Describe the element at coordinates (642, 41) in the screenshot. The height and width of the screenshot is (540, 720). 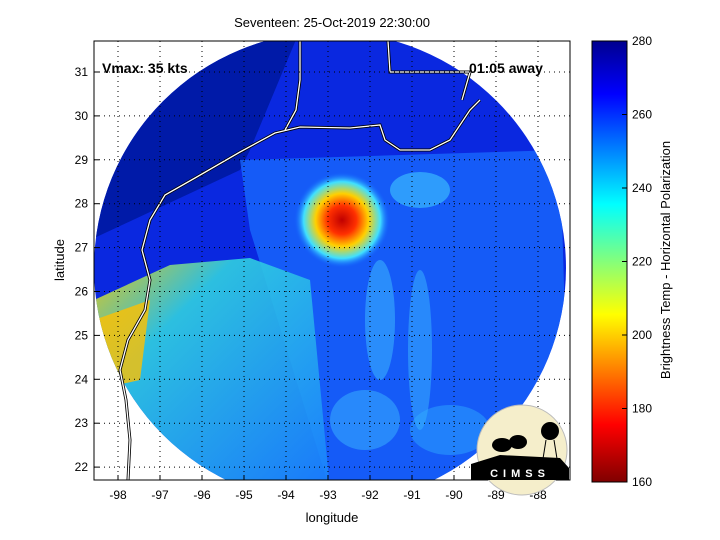
I see `colorbar-tick-label: 280` at that location.